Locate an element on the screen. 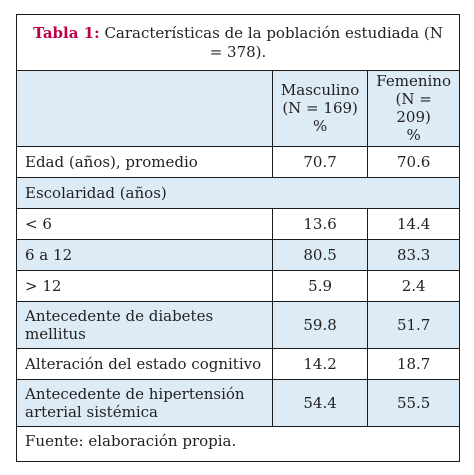 This screenshot has width=474, height=475. value-masculino: 54.4 is located at coordinates (320, 402).